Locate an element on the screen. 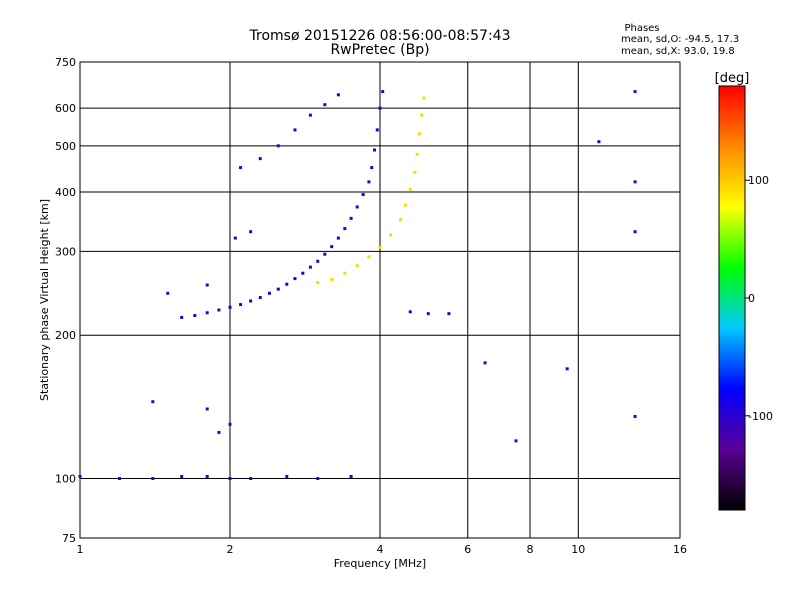  stats-line-x: mean, sd,X: 93.0, 19.8 is located at coordinates (678, 51).